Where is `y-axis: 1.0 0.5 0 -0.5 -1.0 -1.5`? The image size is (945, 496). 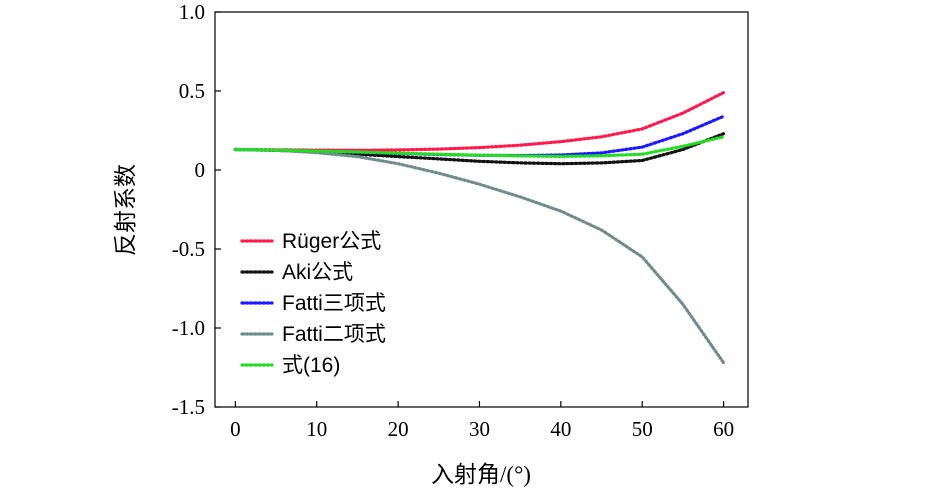
y-axis: 1.0 0.5 0 -0.5 -1.0 -1.5 is located at coordinates (196, 209).